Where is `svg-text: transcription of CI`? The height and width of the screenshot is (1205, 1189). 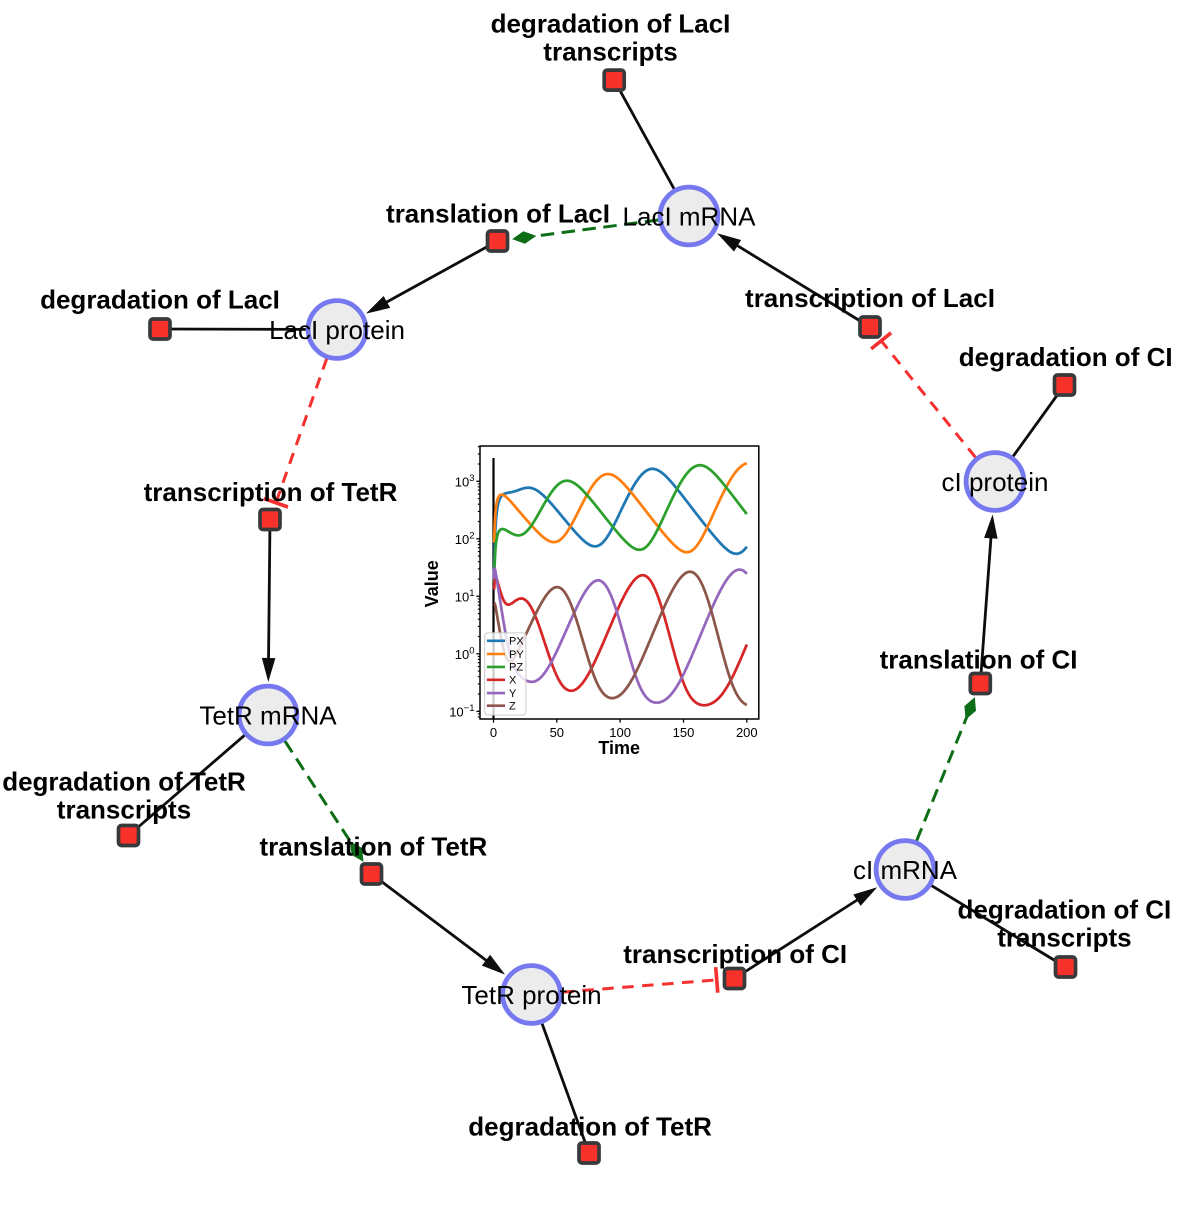
svg-text: transcription of CI is located at coordinates (735, 954).